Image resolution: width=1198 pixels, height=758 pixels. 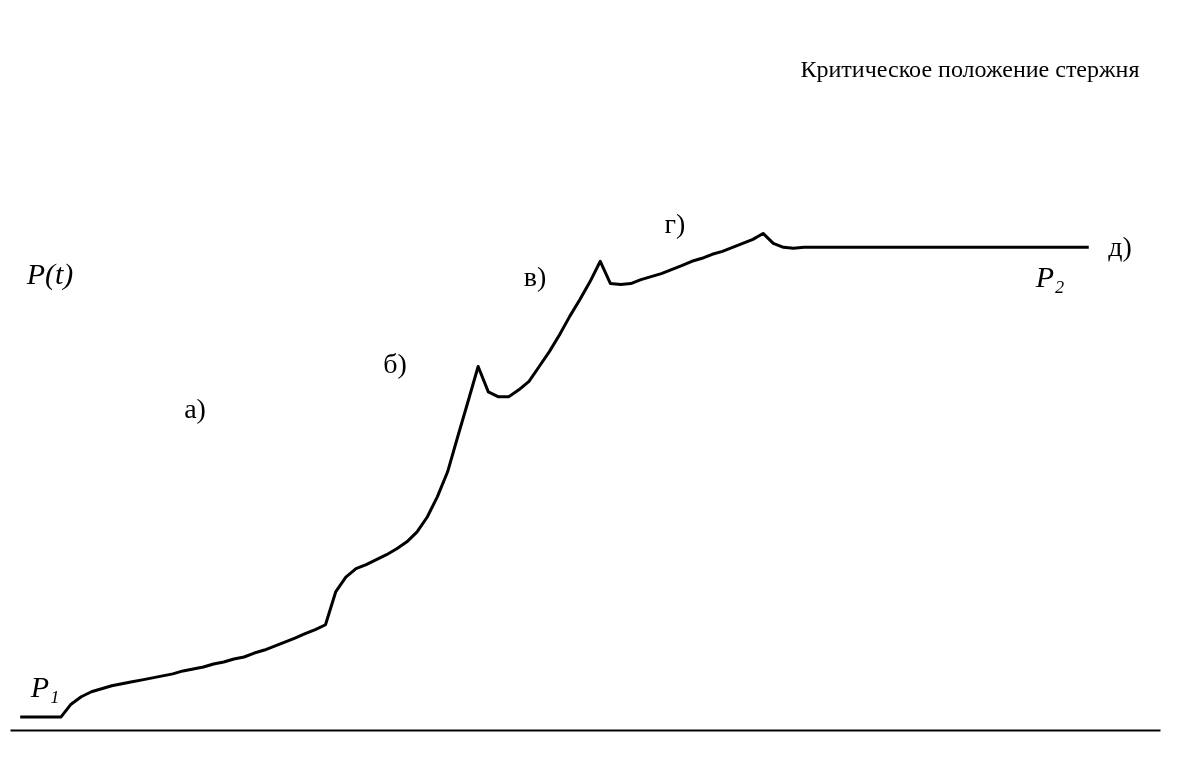 What do you see at coordinates (675, 223) in the screenshot?
I see `annotation: г)` at bounding box center [675, 223].